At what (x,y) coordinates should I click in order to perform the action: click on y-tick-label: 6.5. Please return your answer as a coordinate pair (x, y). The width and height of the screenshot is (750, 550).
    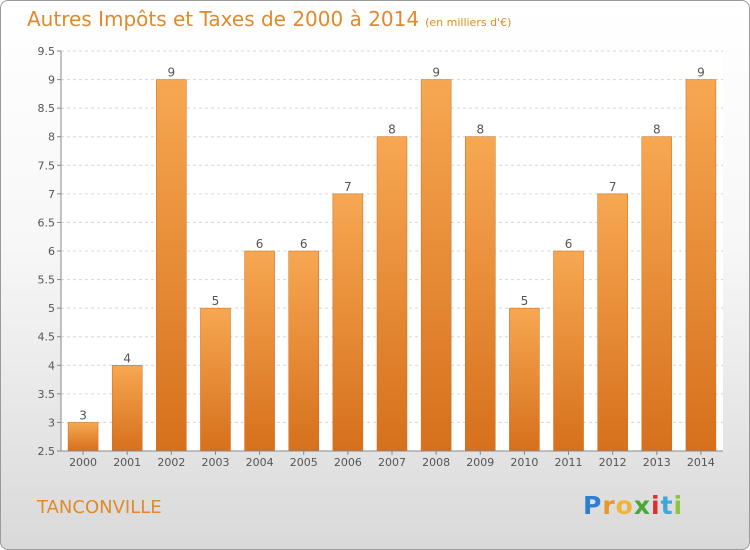
    Looking at the image, I should click on (47, 222).